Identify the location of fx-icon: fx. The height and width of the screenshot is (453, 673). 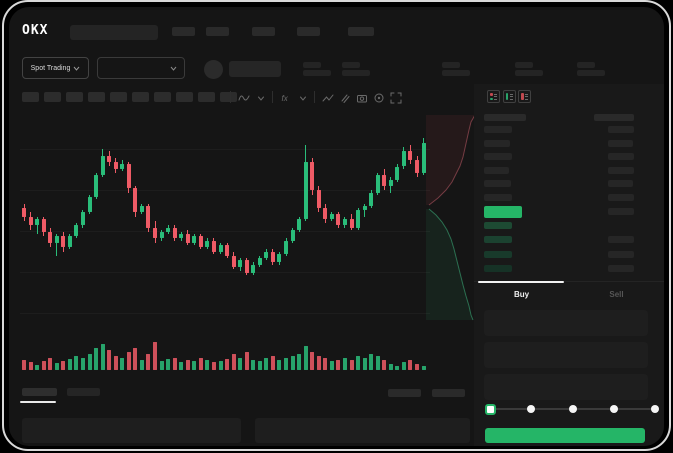
(286, 97).